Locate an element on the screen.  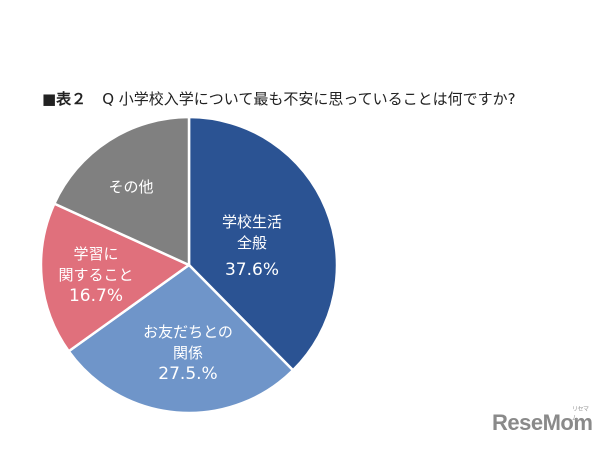
question-text: Q 小学校入学について最も不安に思っていることは何ですか? is located at coordinates (309, 99).